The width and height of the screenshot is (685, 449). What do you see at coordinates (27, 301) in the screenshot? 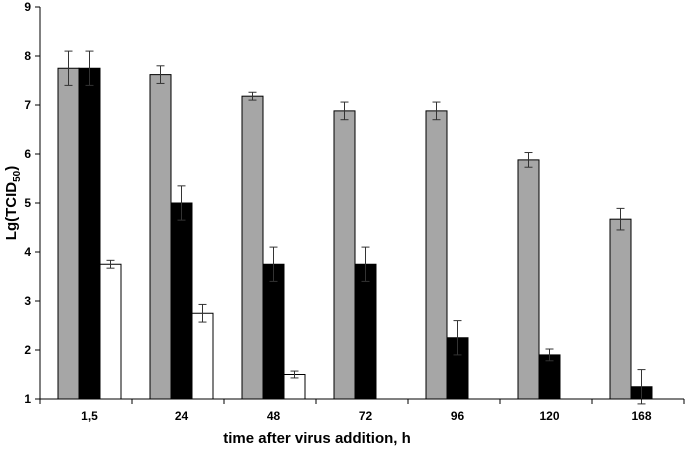
I see `y-tick-label: 3` at bounding box center [27, 301].